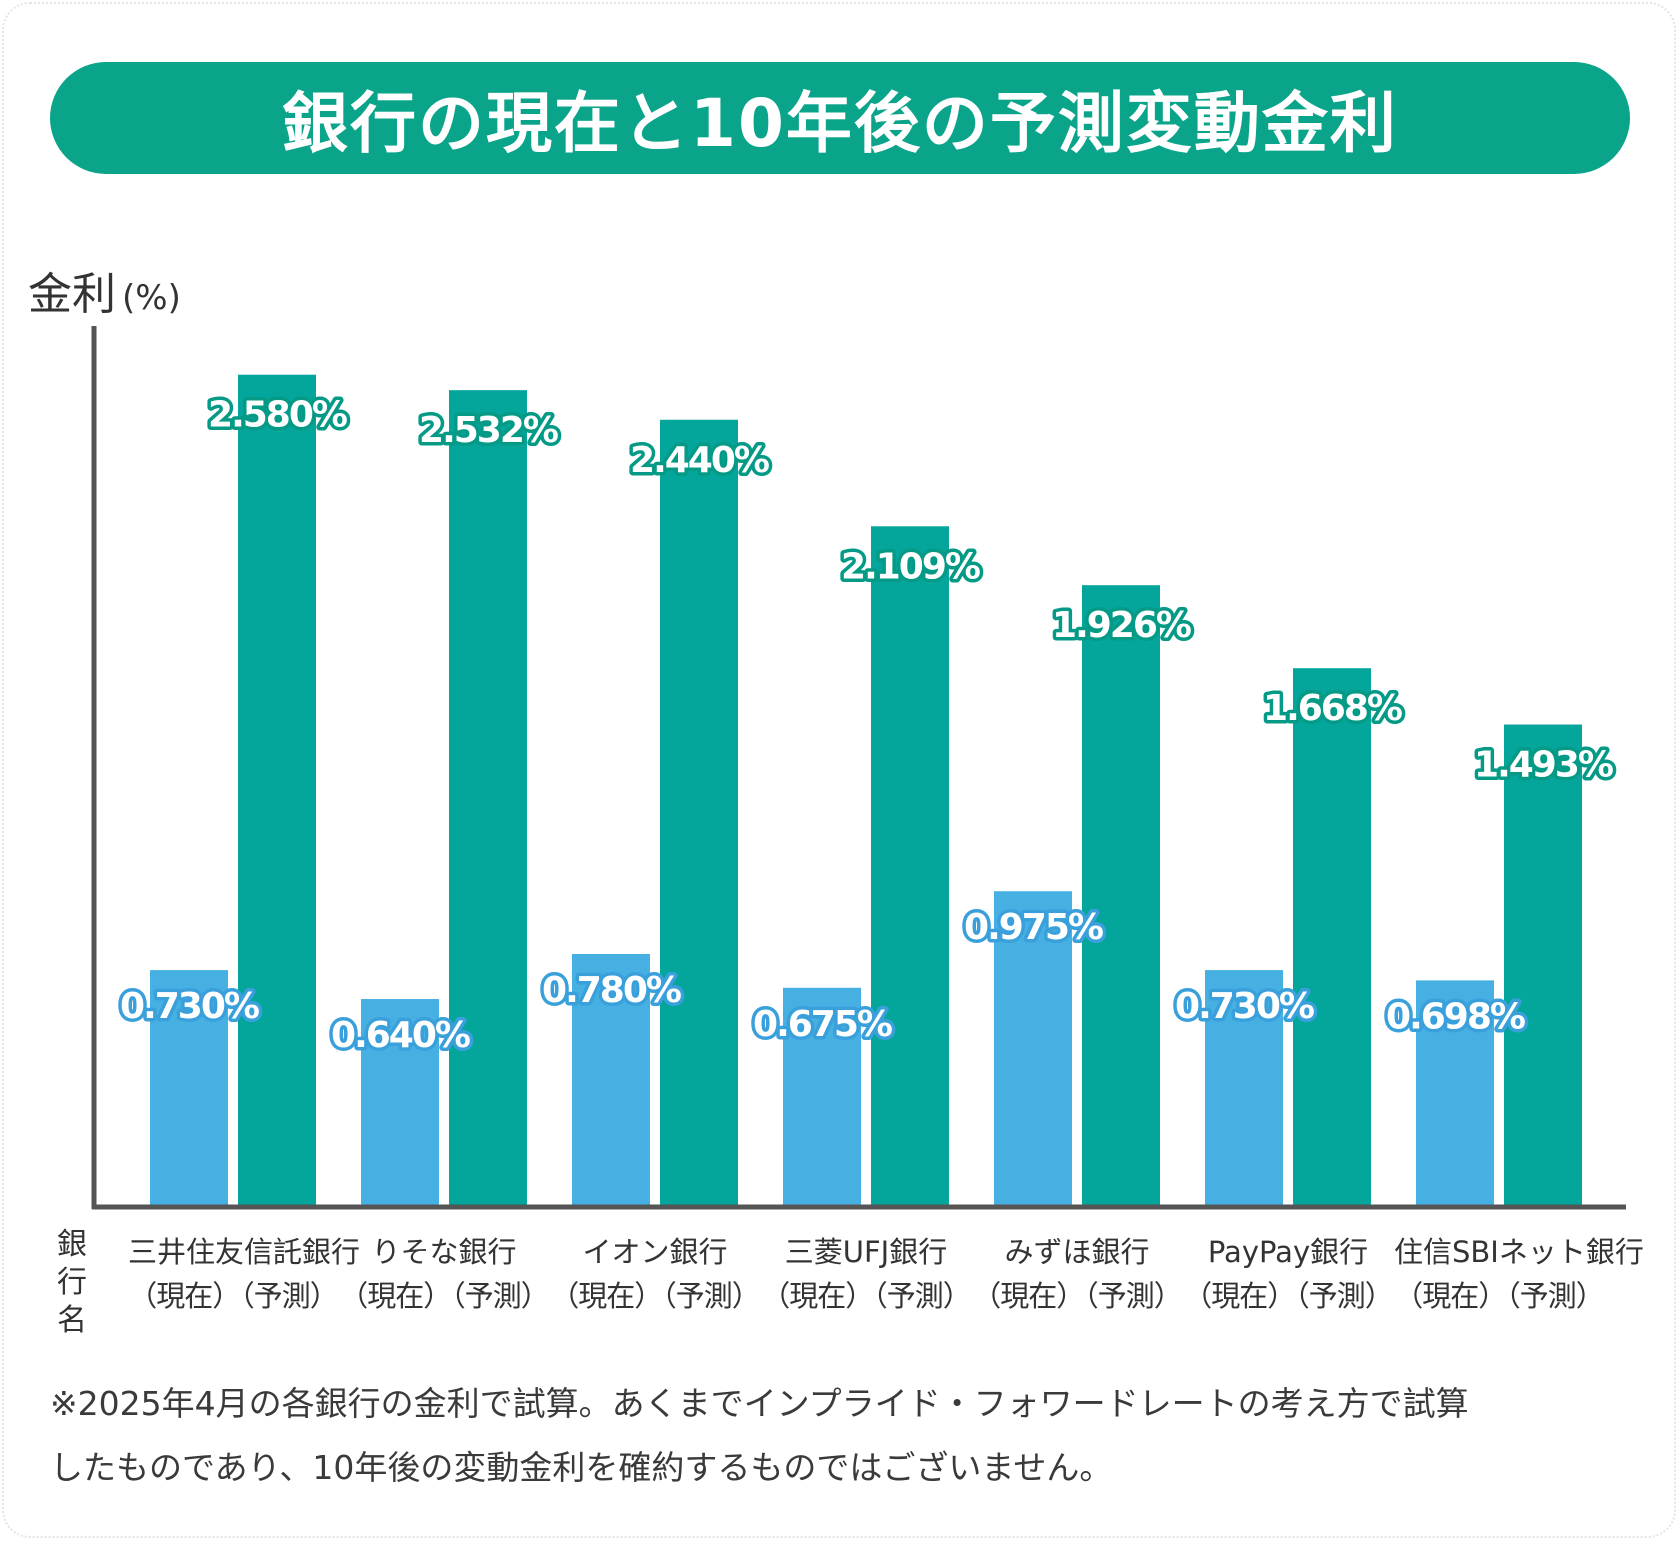 Image resolution: width=1680 pixels, height=1542 pixels. Describe the element at coordinates (244, 1274) in the screenshot. I see `category-label-1: 三井住友信託銀行 （現在）（予測）` at that location.